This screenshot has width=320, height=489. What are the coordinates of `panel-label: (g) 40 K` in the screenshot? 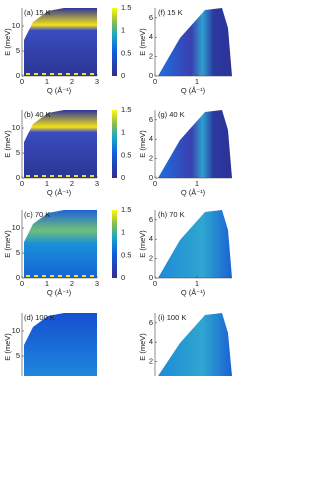 It's located at (171, 114).